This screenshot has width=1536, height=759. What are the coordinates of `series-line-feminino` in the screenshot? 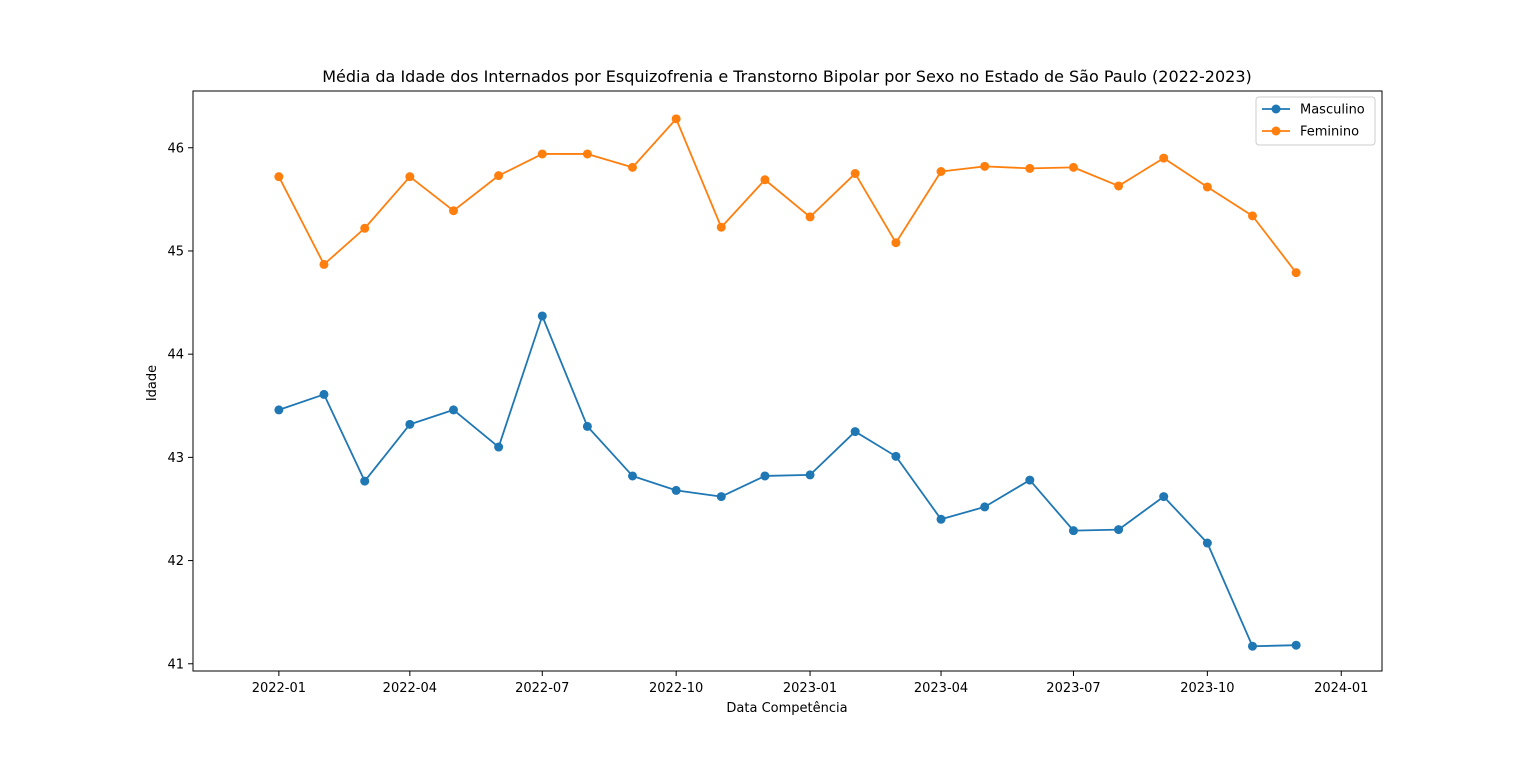 It's located at (787, 195).